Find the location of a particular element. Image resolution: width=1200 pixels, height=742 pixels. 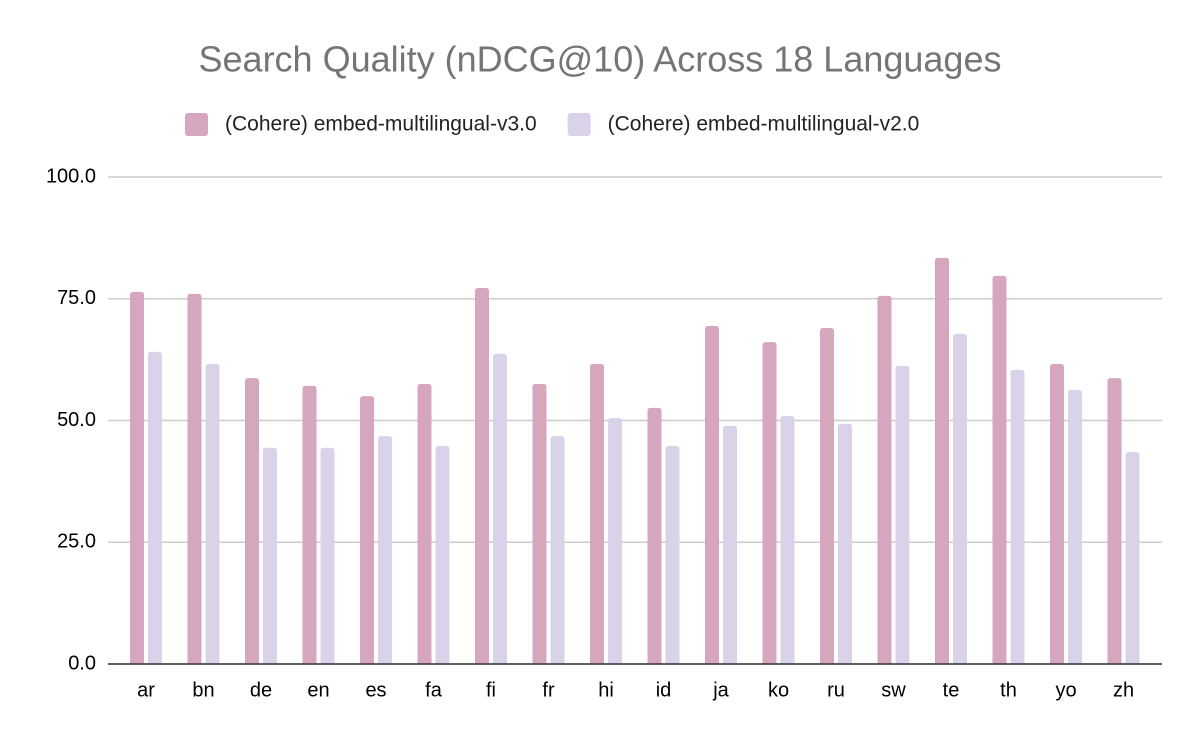

legend-label: (Cohere) embed-multilingual-v2.0 is located at coordinates (764, 124).